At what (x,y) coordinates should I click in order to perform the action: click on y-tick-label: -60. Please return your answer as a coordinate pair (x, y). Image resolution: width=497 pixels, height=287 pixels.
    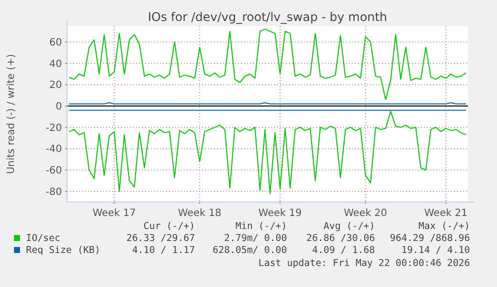
    Looking at the image, I should click on (54, 171).